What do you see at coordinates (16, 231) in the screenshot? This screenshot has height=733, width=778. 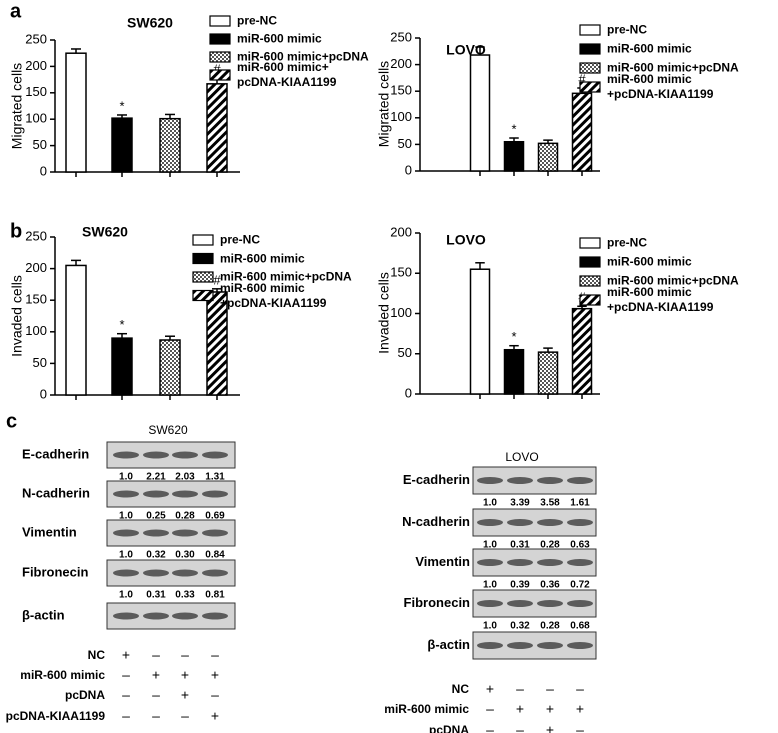 I see `panel-label: b` at bounding box center [16, 231].